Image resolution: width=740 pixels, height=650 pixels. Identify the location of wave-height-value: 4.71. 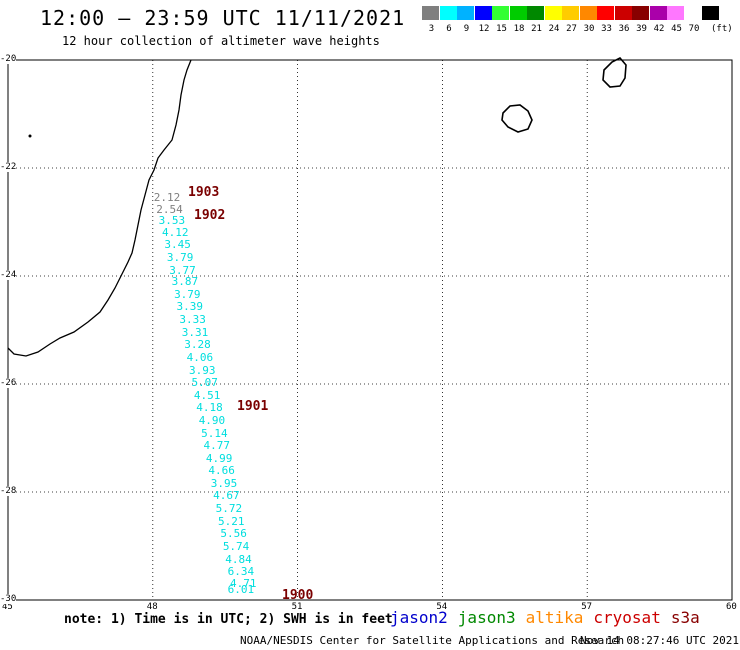
(243, 583).